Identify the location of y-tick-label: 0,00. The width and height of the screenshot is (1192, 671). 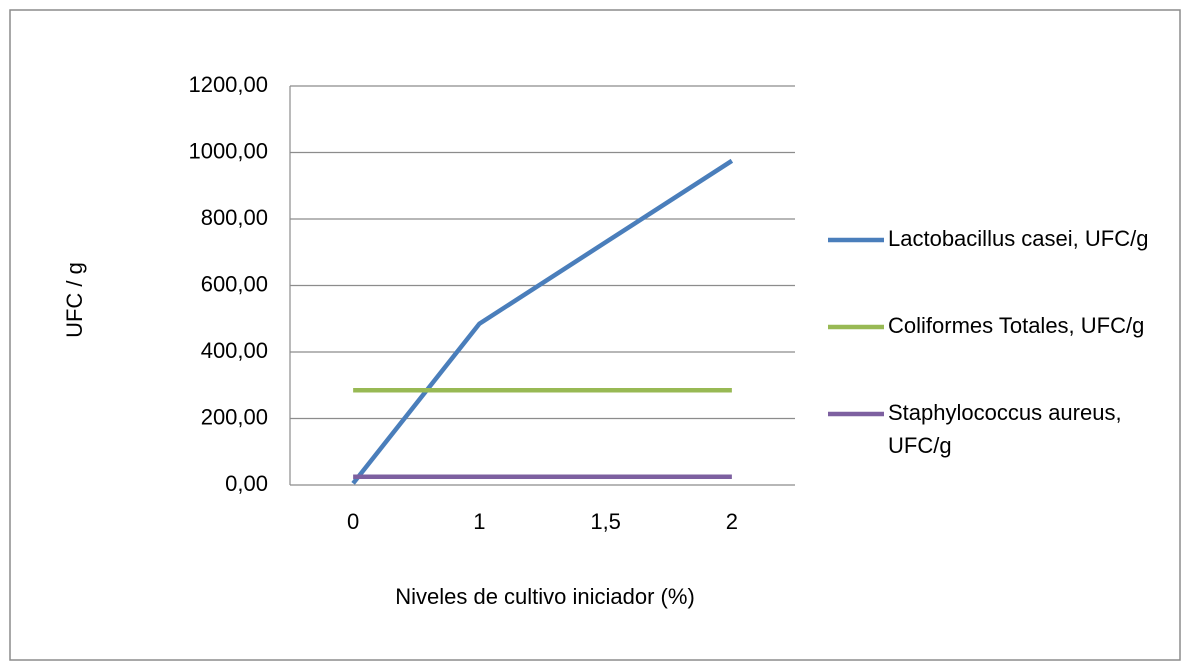
(246, 483).